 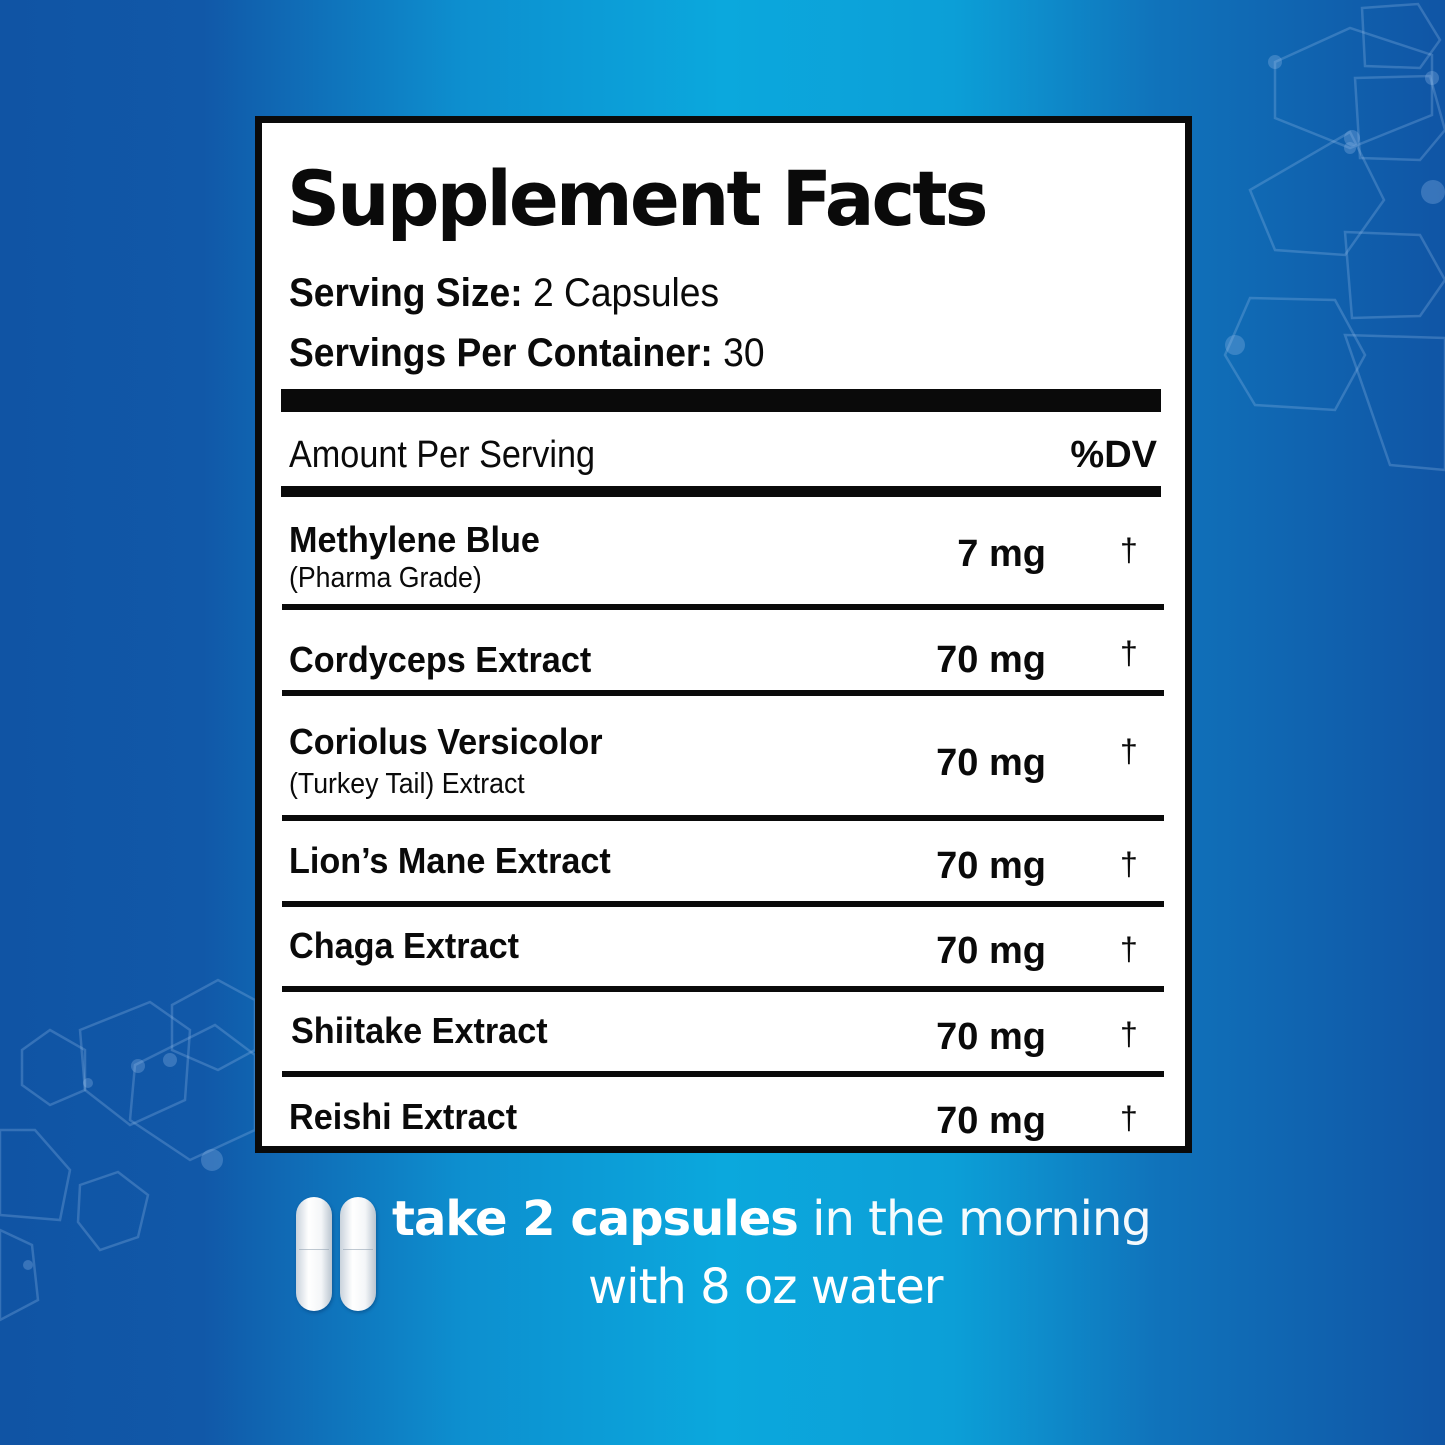 What do you see at coordinates (501, 353) in the screenshot?
I see `servings-per-container-label: Servings Per Container:` at bounding box center [501, 353].